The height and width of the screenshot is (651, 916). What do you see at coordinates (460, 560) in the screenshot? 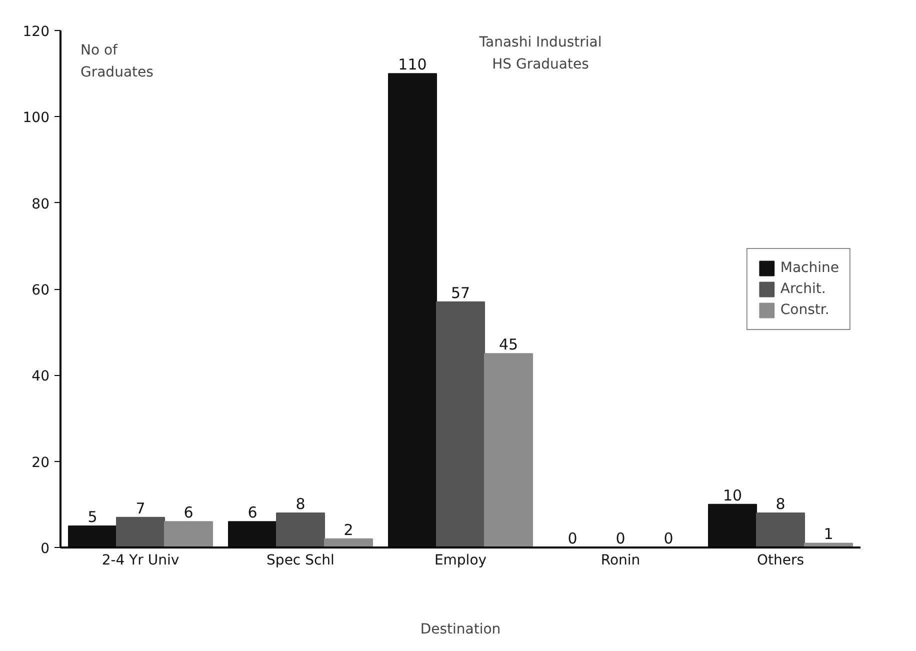
I see `x-tick-label: Employ` at bounding box center [460, 560].